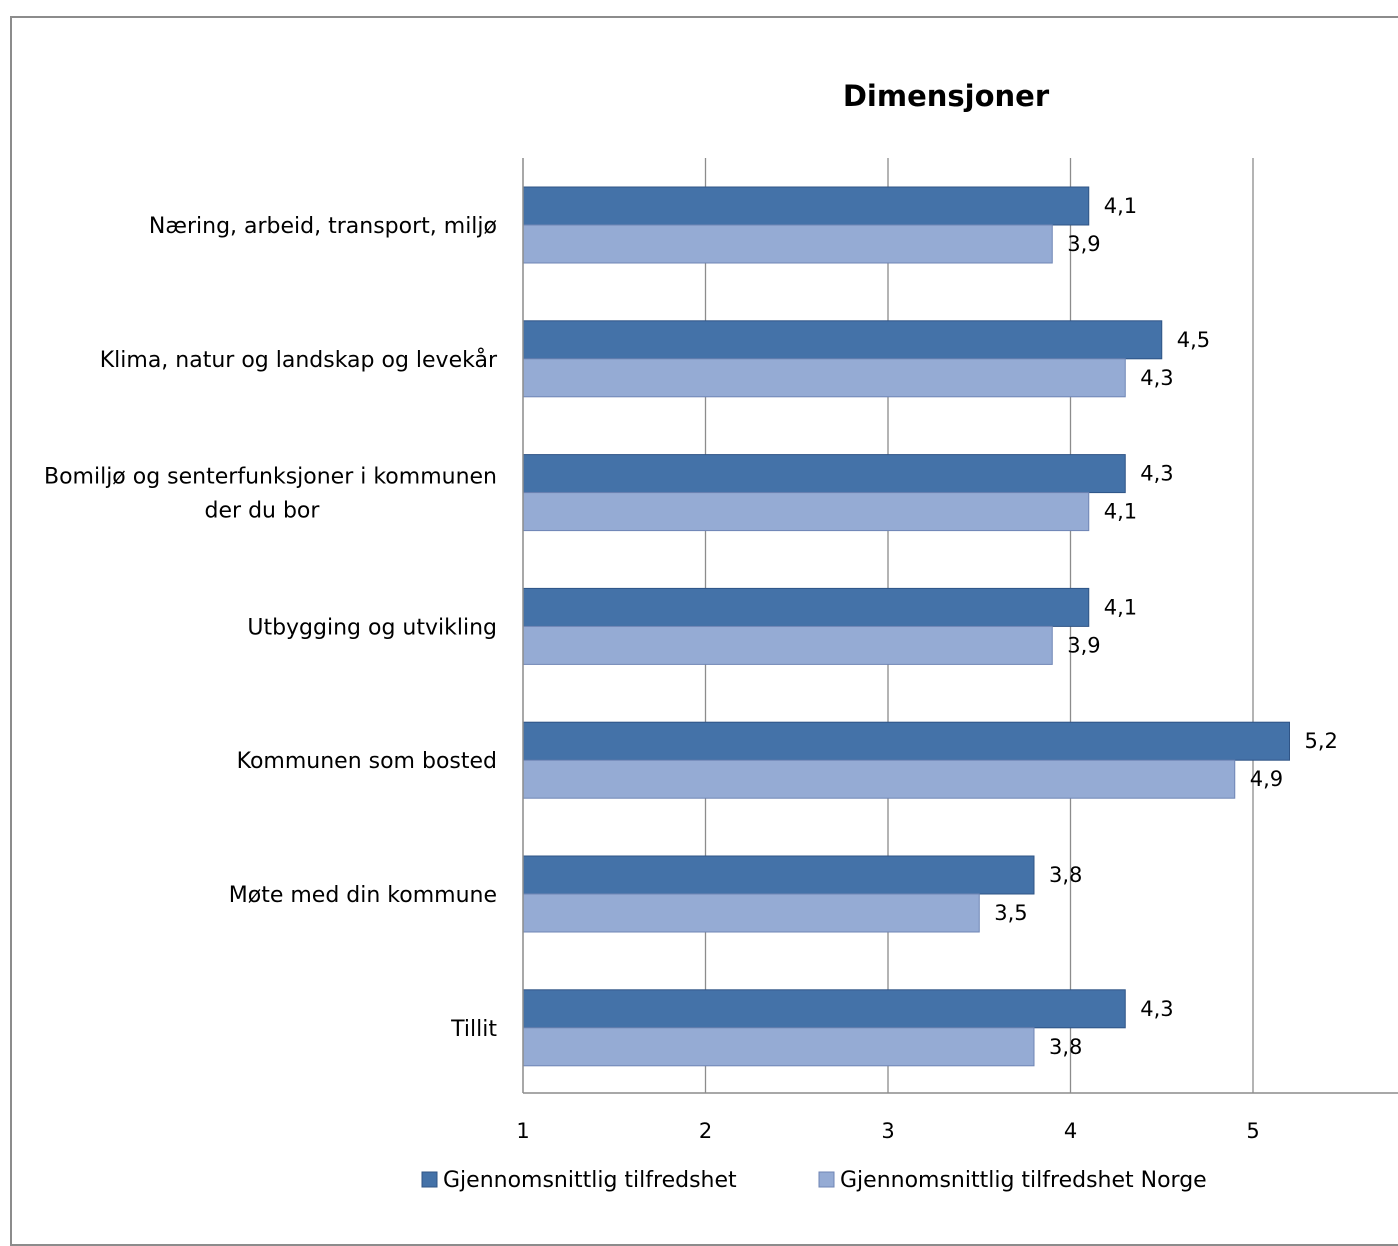 The image size is (1398, 1246). Describe the element at coordinates (787, 244) in the screenshot. I see `bar-s2-c1` at that location.